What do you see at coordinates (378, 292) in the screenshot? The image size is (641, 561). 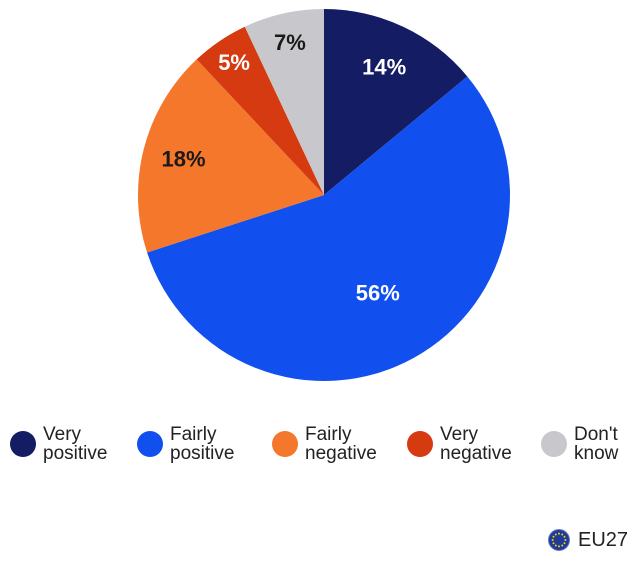 I see `value-label-fairly-positive: 56%` at bounding box center [378, 292].